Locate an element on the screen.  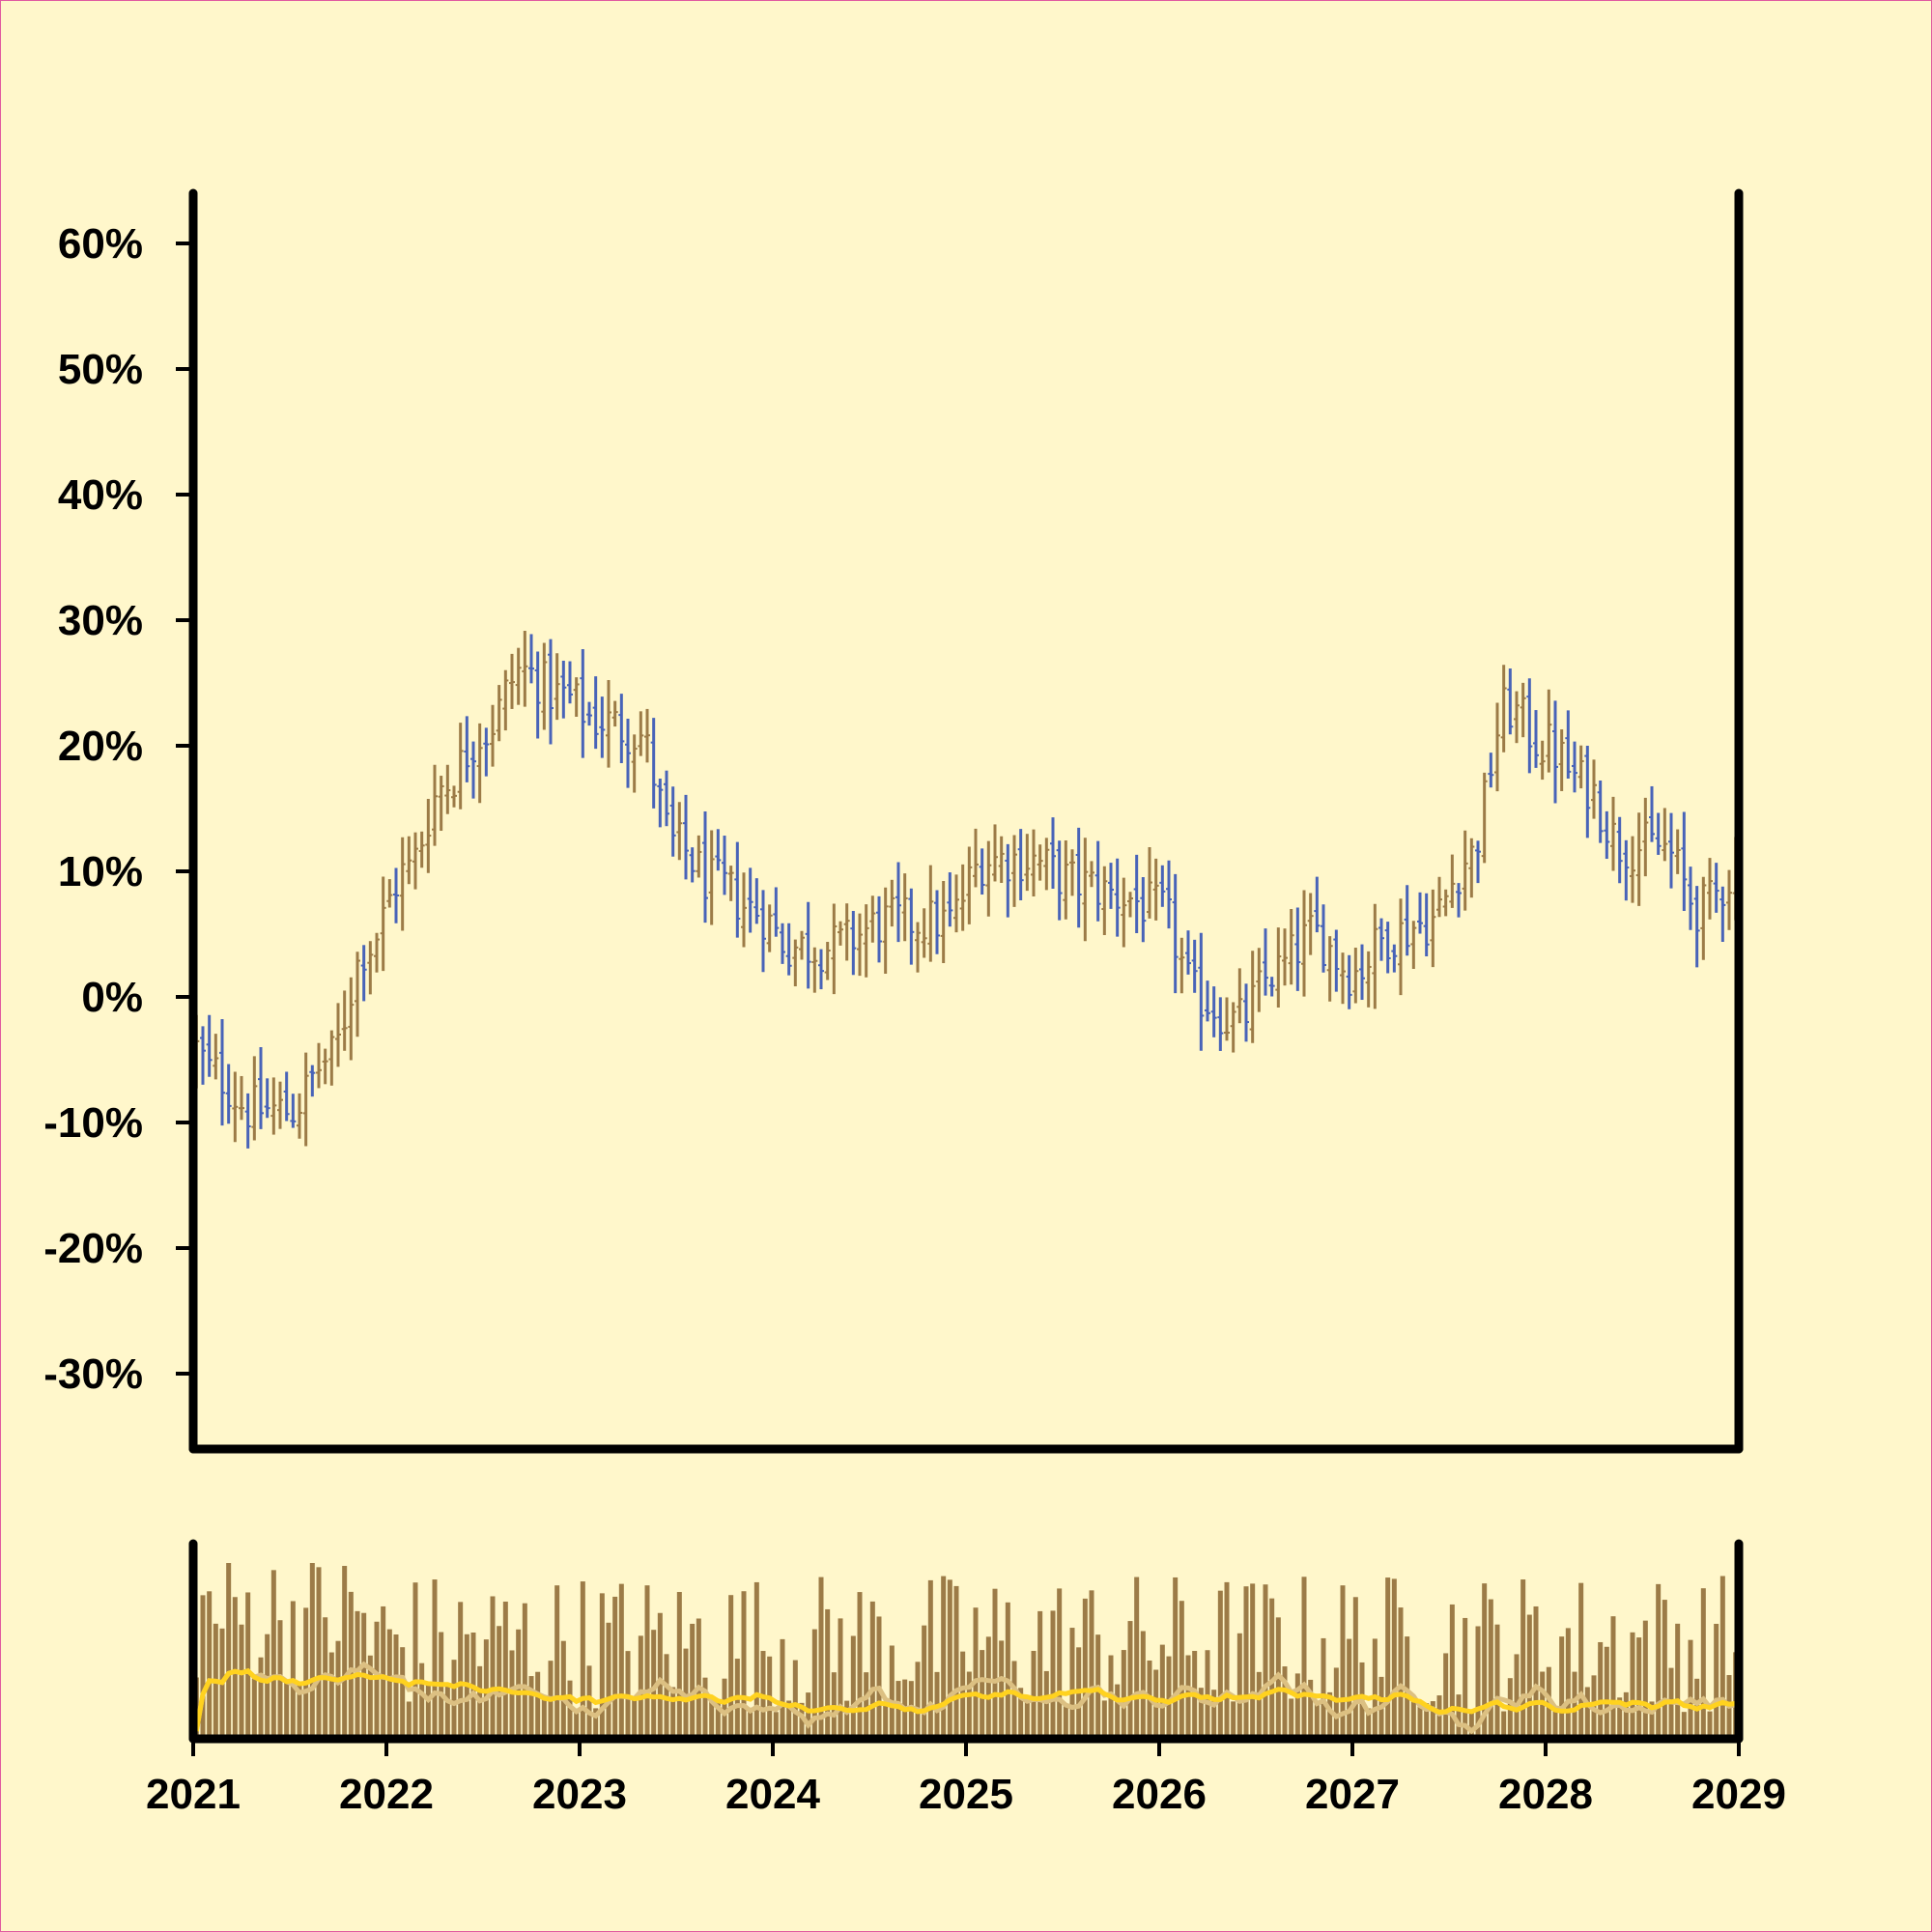
moving-average-long-line is located at coordinates (964, 1699).